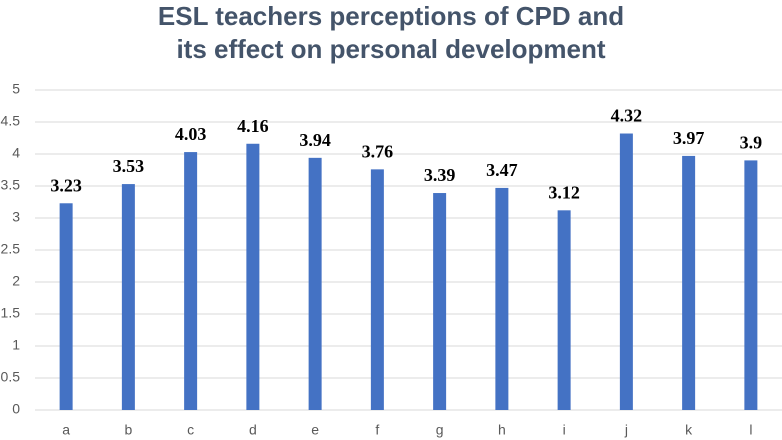 This screenshot has width=782, height=440. I want to click on y-tick-label: 0, so click(16, 409).